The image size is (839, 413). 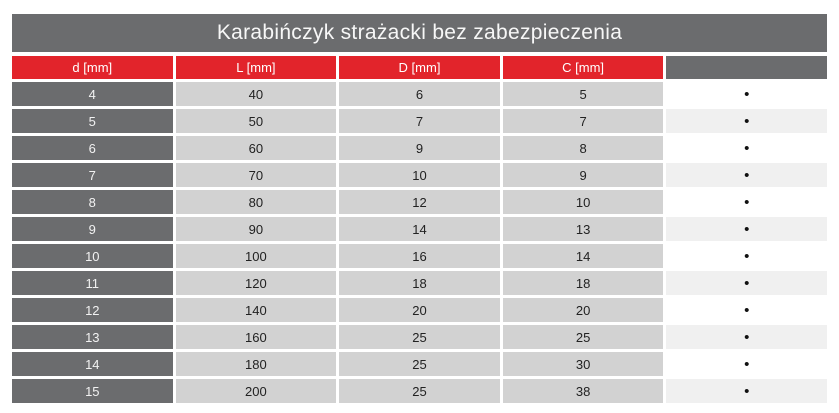 What do you see at coordinates (583, 67) in the screenshot?
I see `column-header-c: C [mm]` at bounding box center [583, 67].